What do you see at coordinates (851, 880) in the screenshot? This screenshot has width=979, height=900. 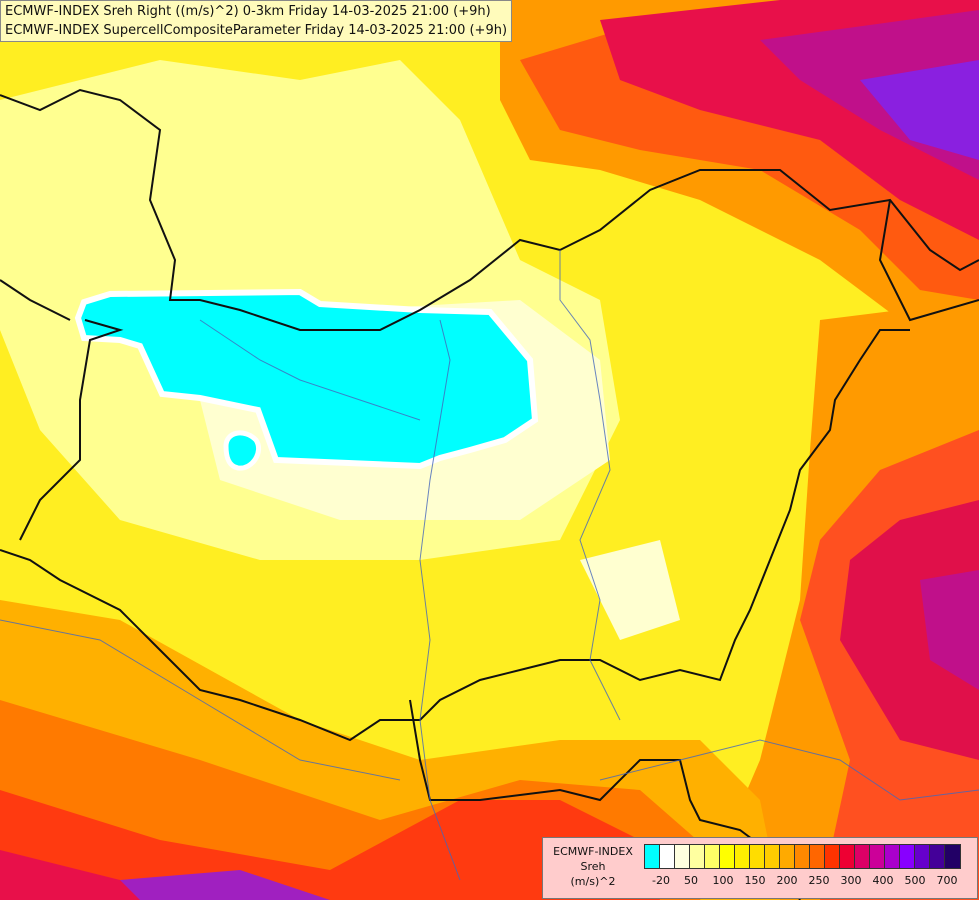 I see `legend-tick-label: 300` at bounding box center [851, 880].